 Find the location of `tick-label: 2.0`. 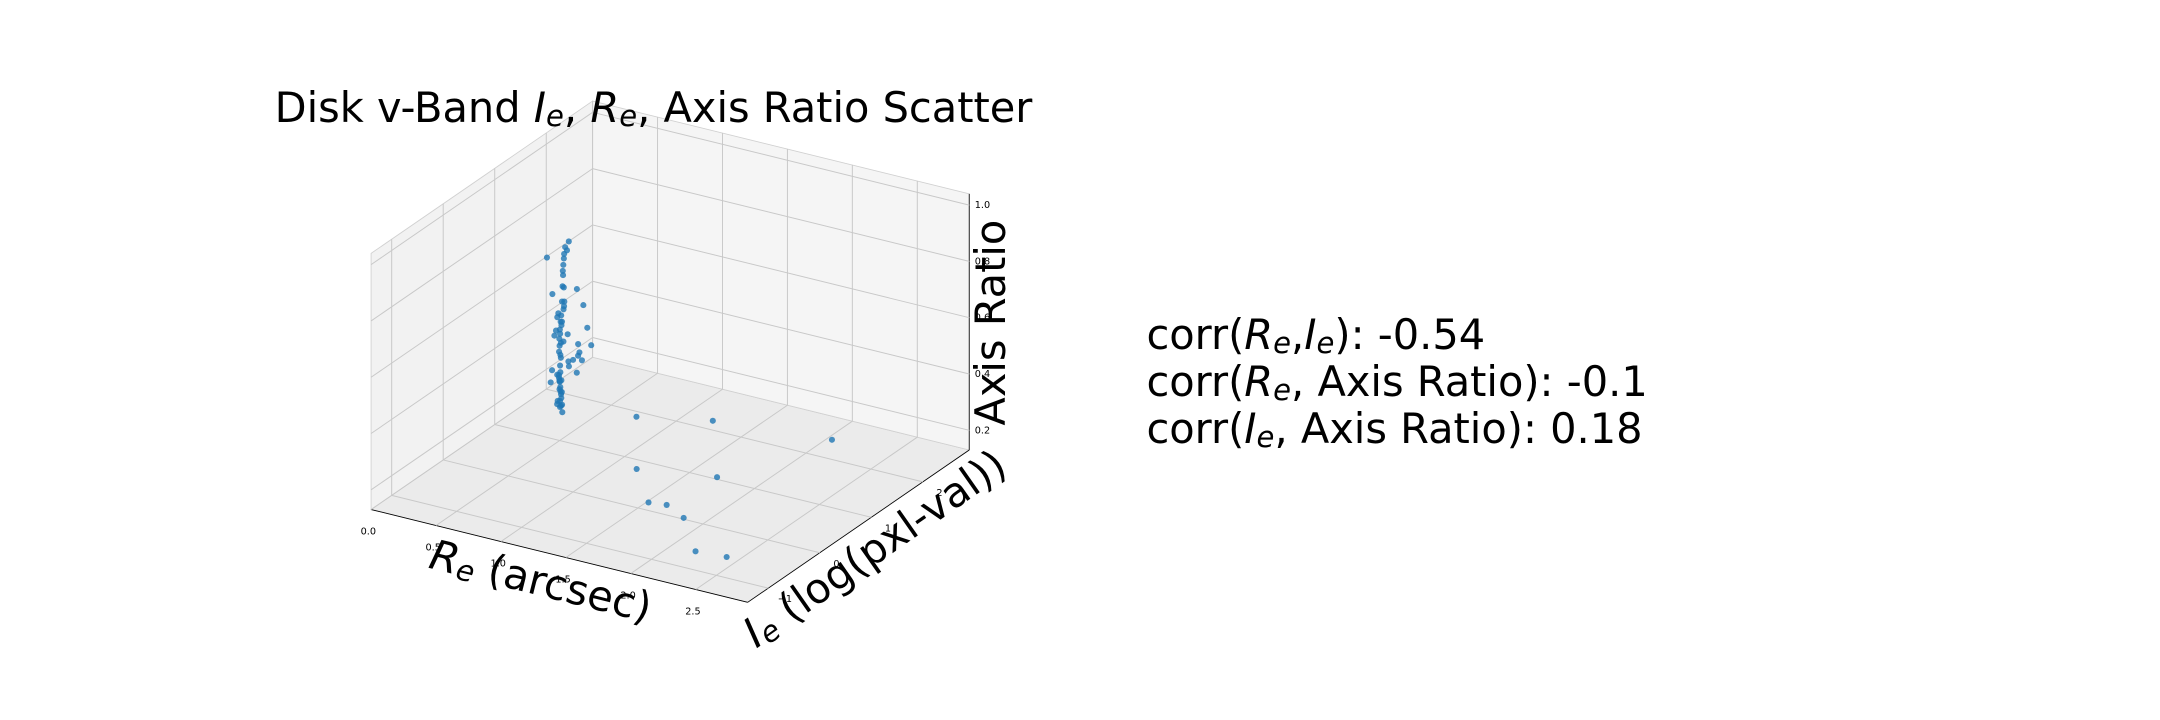

tick-label: 2.0 is located at coordinates (627, 596).